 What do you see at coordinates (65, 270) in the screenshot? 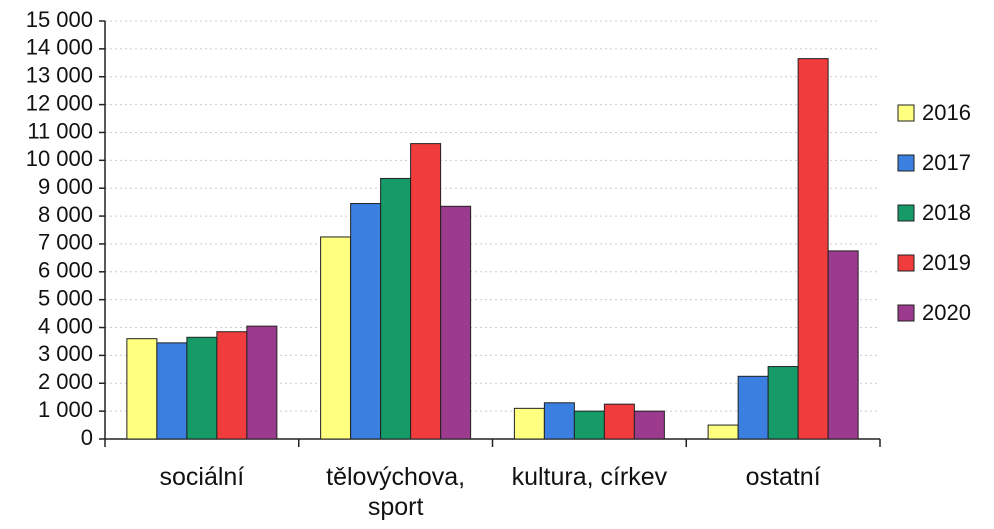
I see `y-tick-label: 6 000` at bounding box center [65, 270].